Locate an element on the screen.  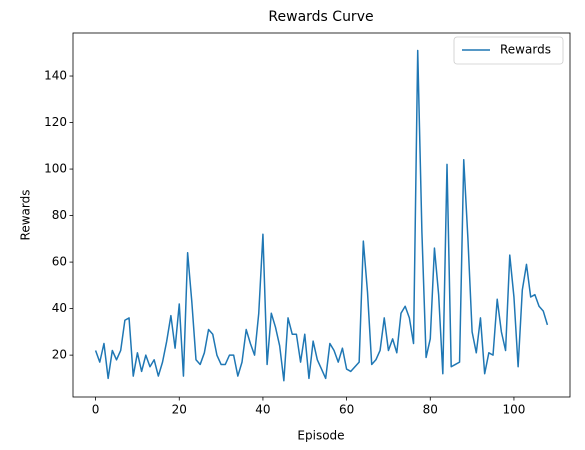
legend-label: Rewards is located at coordinates (525, 50).